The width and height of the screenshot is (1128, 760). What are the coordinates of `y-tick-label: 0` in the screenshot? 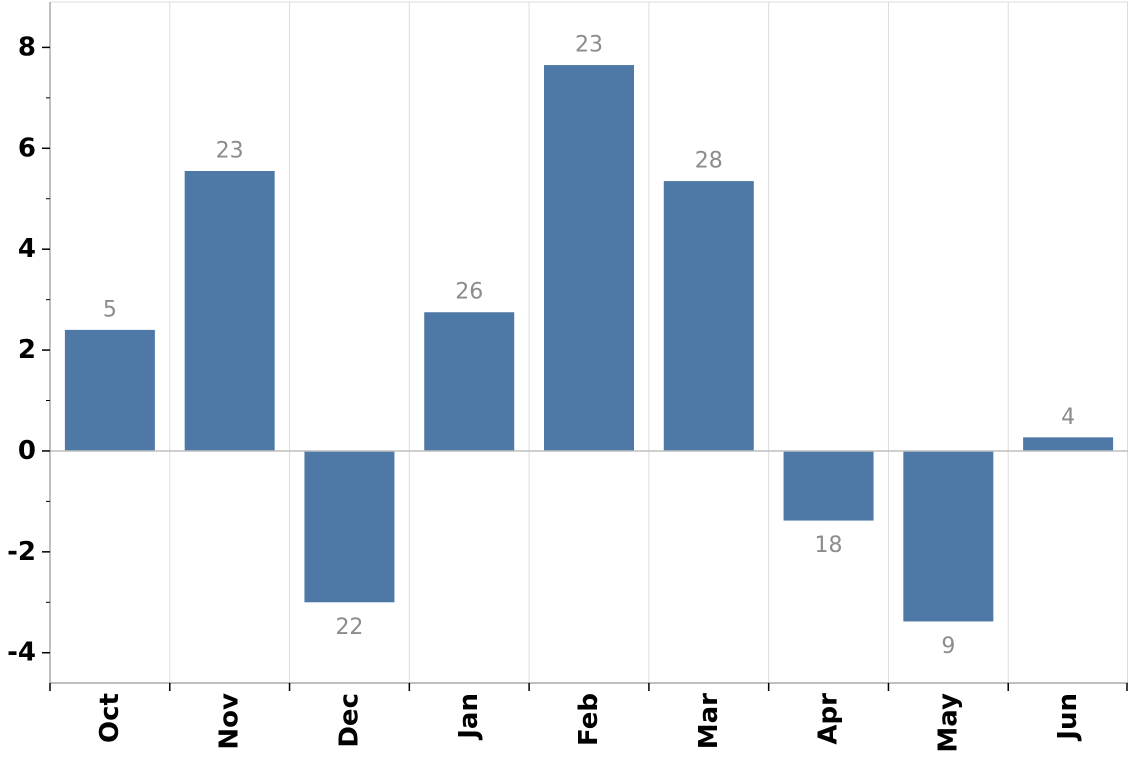 It's located at (27, 451).